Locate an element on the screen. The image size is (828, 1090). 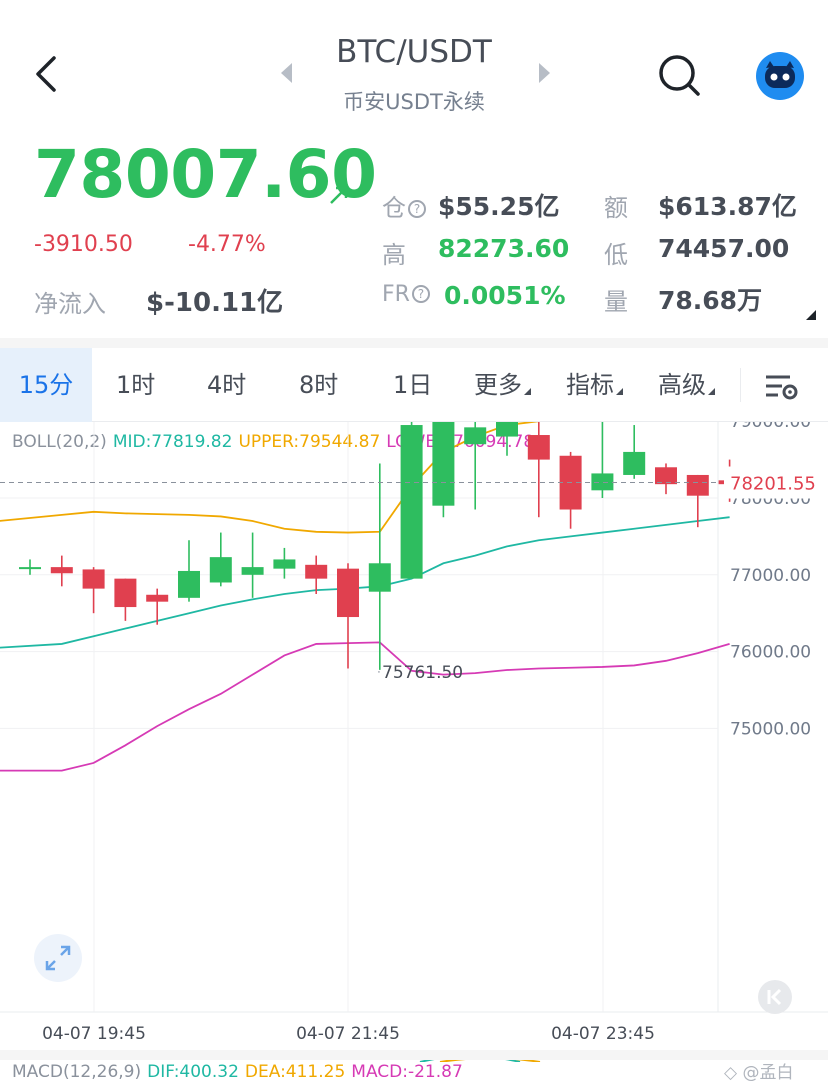
interval-tabs: 15分 1时 4时 8时 1日 更多 指标 高级 is located at coordinates (414, 385).